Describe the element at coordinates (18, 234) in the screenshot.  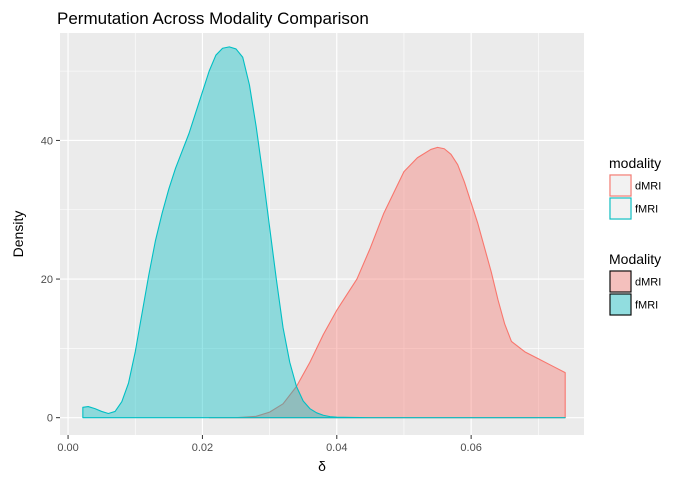
I see `y-axis-title: Density` at that location.